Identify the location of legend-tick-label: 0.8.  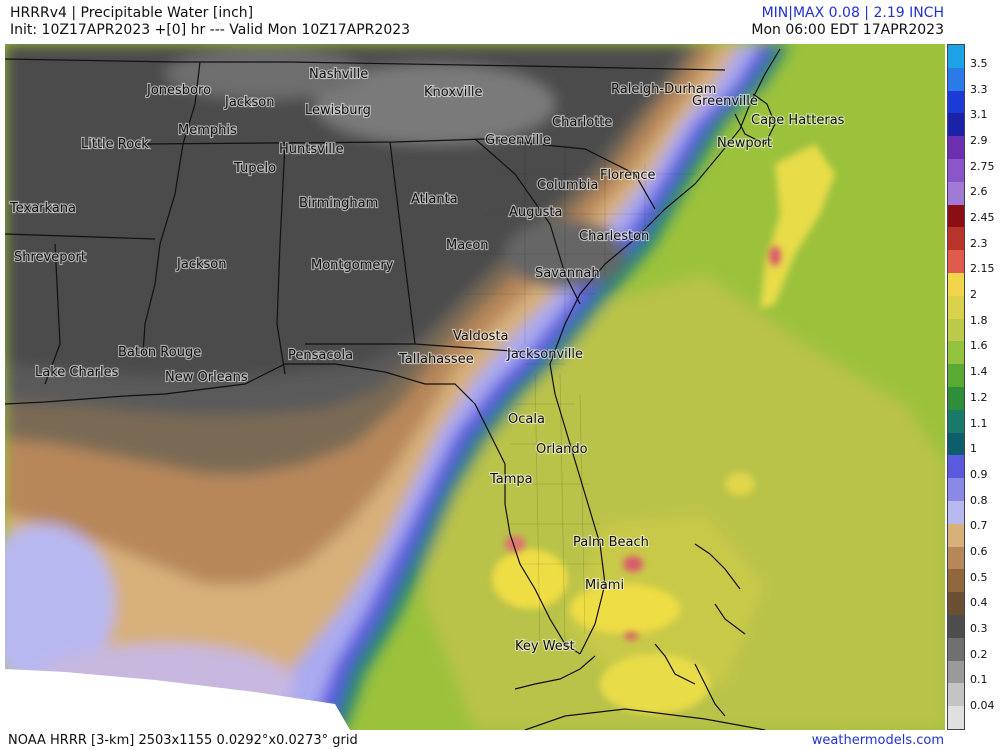
(979, 500).